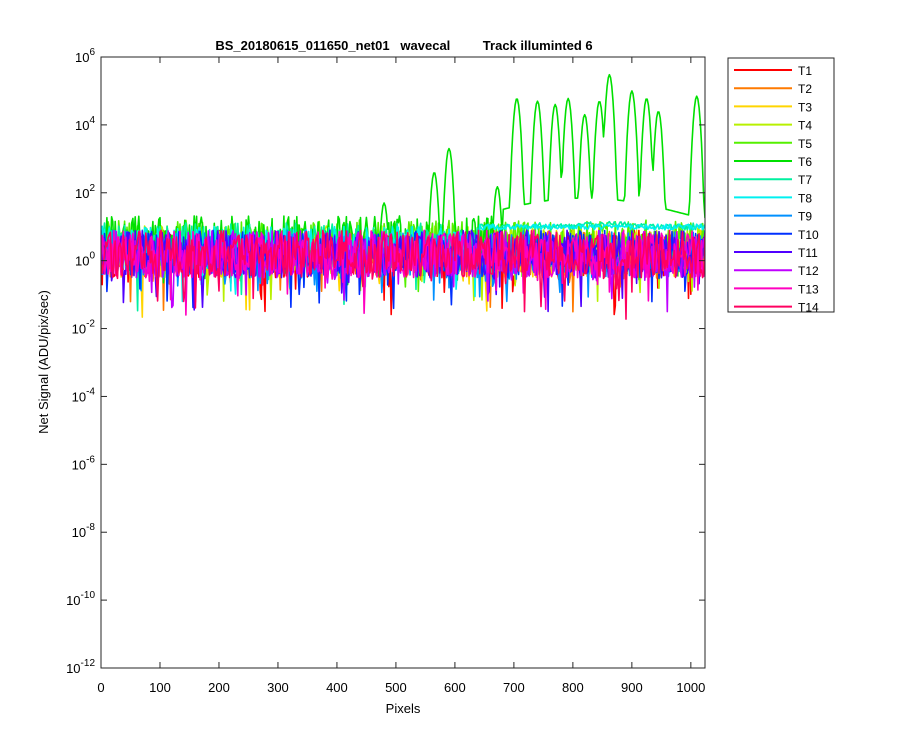 The height and width of the screenshot is (755, 900). Describe the element at coordinates (690, 687) in the screenshot. I see `x-tick-label: 1000` at that location.